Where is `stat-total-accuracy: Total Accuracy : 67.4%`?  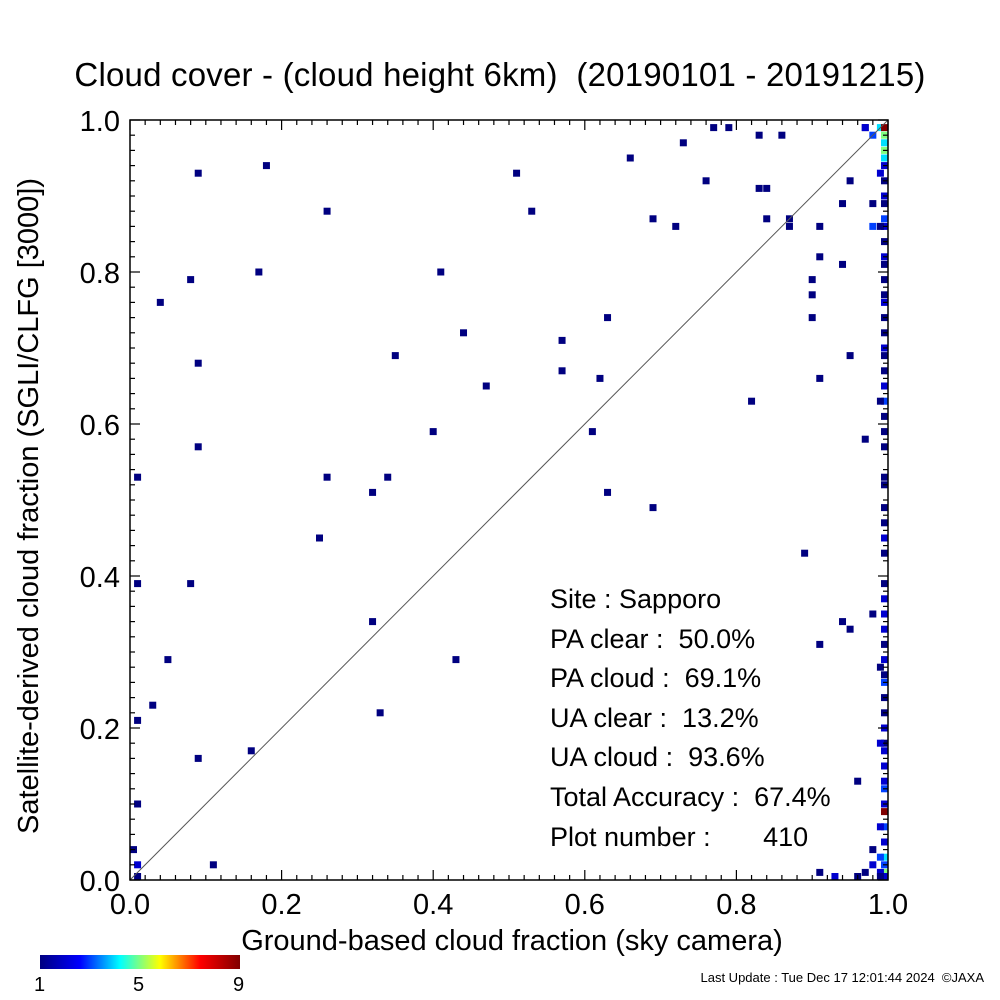
stat-total-accuracy: Total Accuracy : 67.4% is located at coordinates (690, 796).